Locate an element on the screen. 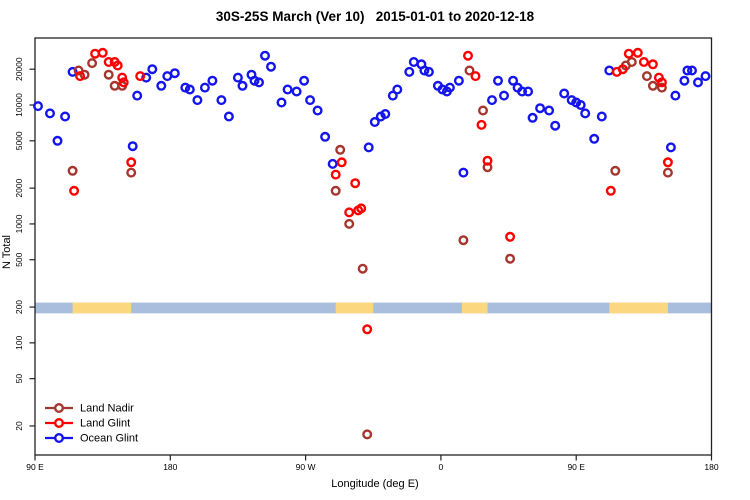 This screenshot has width=750, height=500. y-tick-label: 500 is located at coordinates (19, 259).